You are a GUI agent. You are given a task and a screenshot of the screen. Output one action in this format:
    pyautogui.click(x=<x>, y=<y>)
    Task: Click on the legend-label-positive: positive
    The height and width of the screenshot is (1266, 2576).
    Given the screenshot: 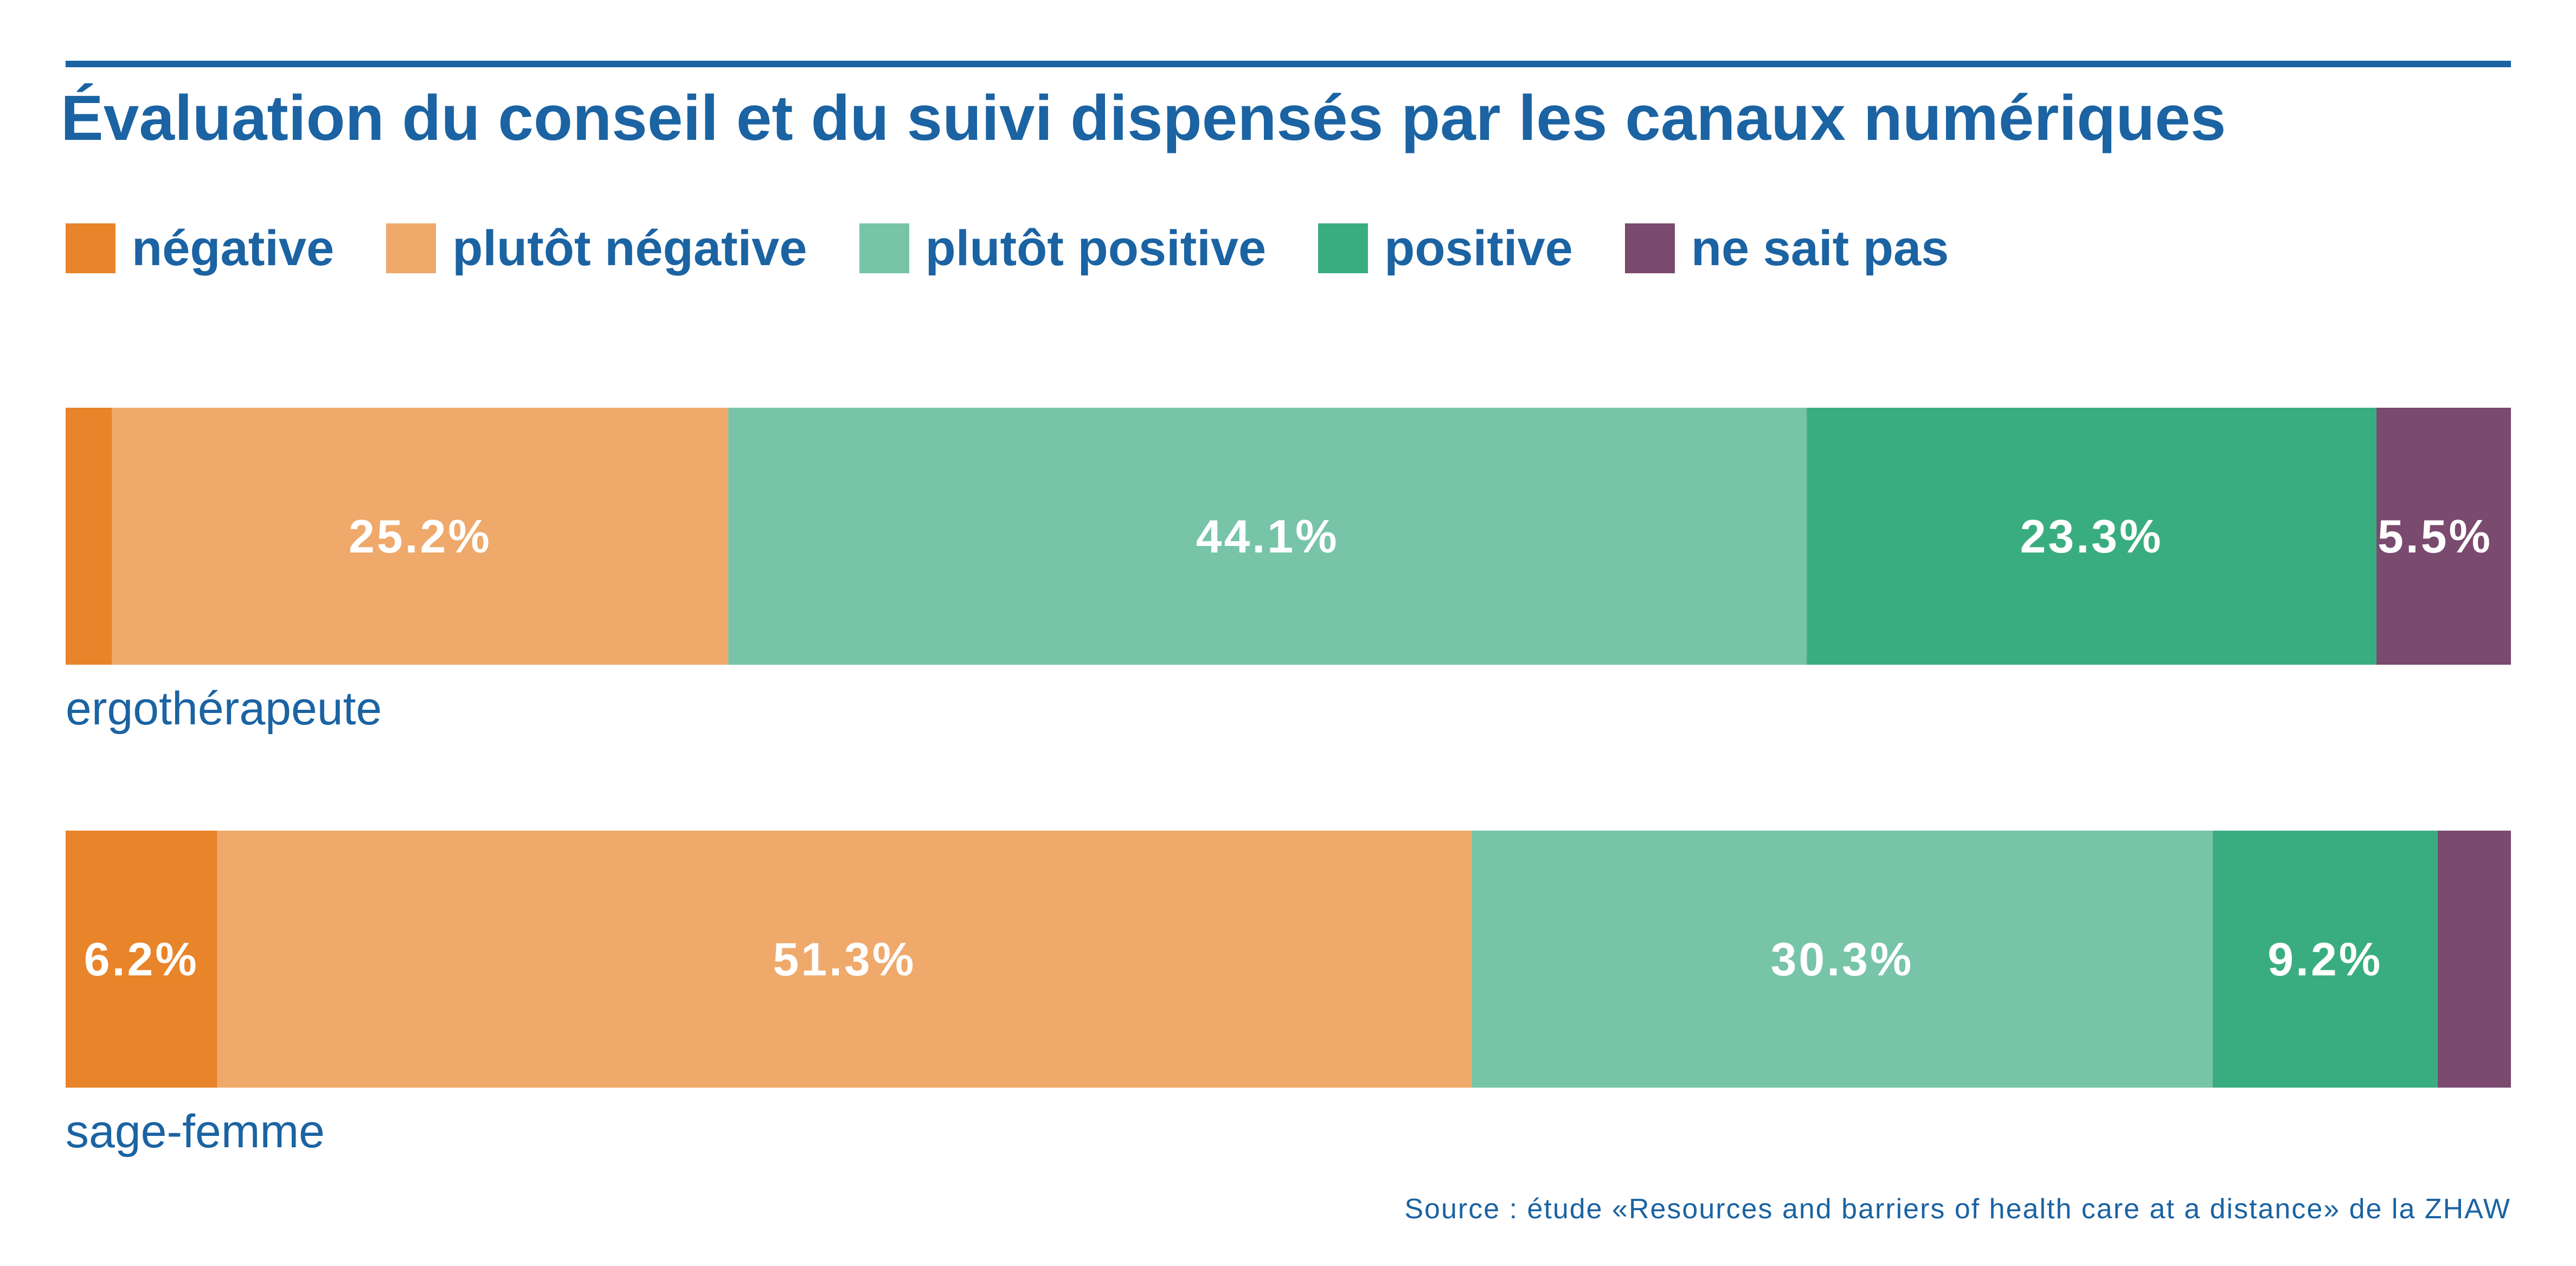 What is the action you would take?
    pyautogui.click(x=1478, y=248)
    